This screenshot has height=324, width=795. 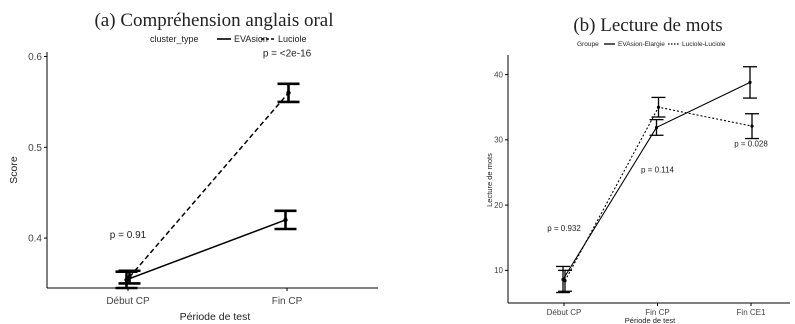 What do you see at coordinates (498, 270) in the screenshot?
I see `y-tick-label: 10` at bounding box center [498, 270].